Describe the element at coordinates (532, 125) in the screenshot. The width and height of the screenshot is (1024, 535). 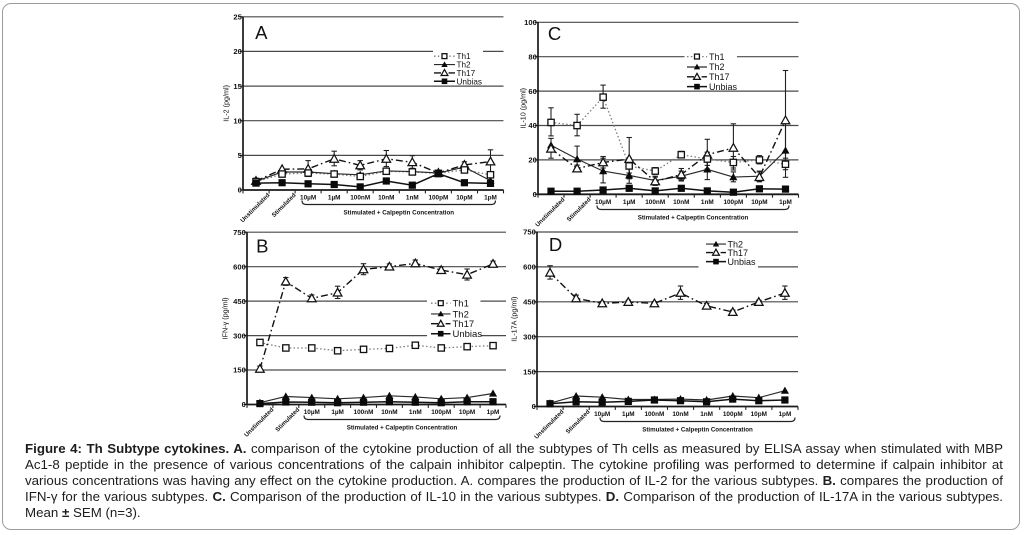
I see `svg-text: 40` at that location.